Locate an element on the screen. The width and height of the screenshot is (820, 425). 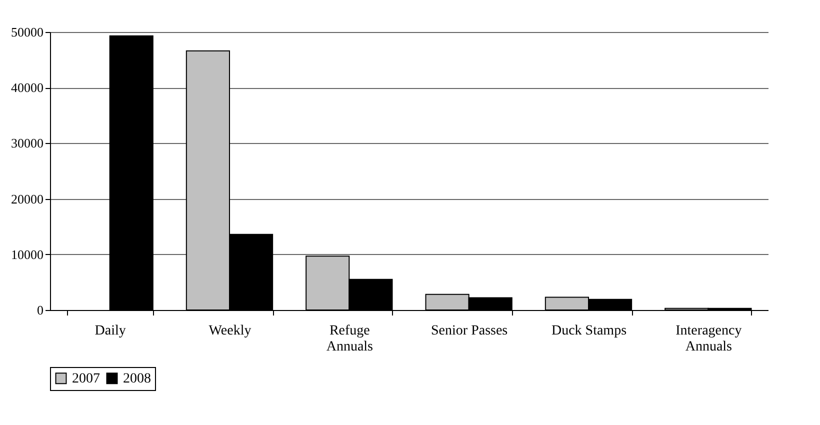
y-tick-label: 50000 is located at coordinates (27, 32).